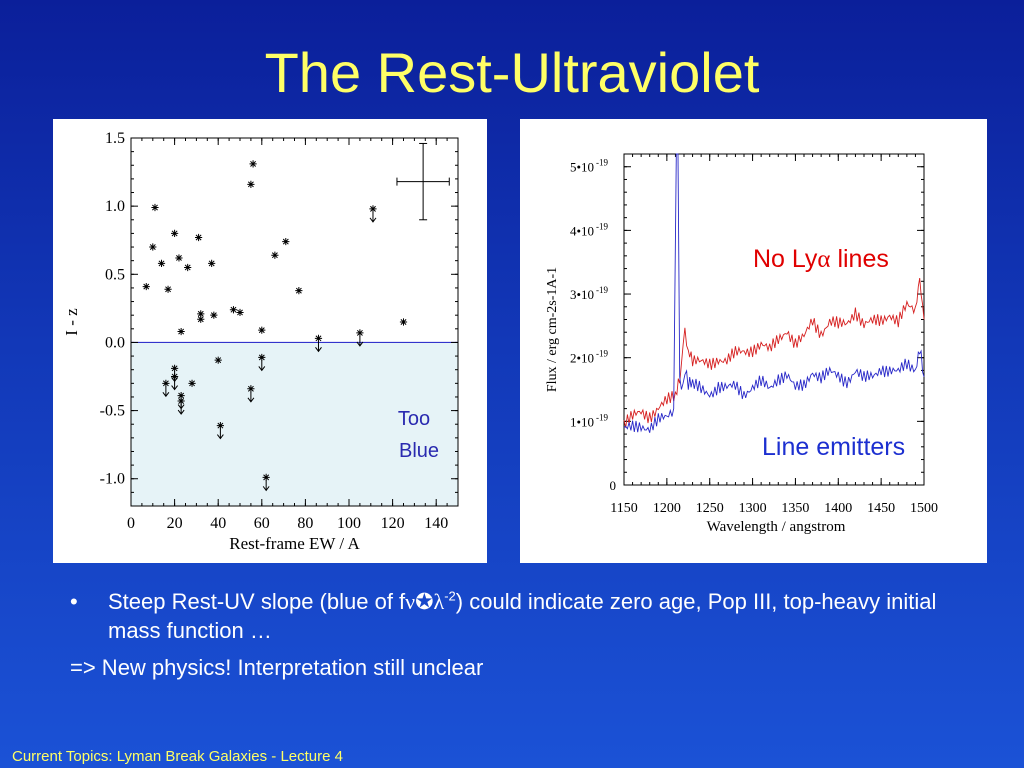 This screenshot has height=768, width=1024. I want to click on y-tick-label: 5•10, so click(582, 167).